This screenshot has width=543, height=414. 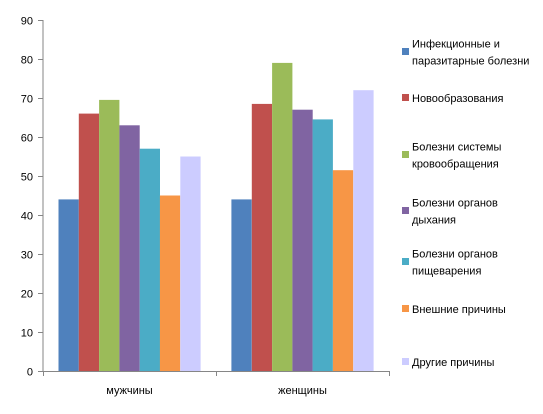 What do you see at coordinates (129, 391) in the screenshot?
I see `x-category-label: мужчины` at bounding box center [129, 391].